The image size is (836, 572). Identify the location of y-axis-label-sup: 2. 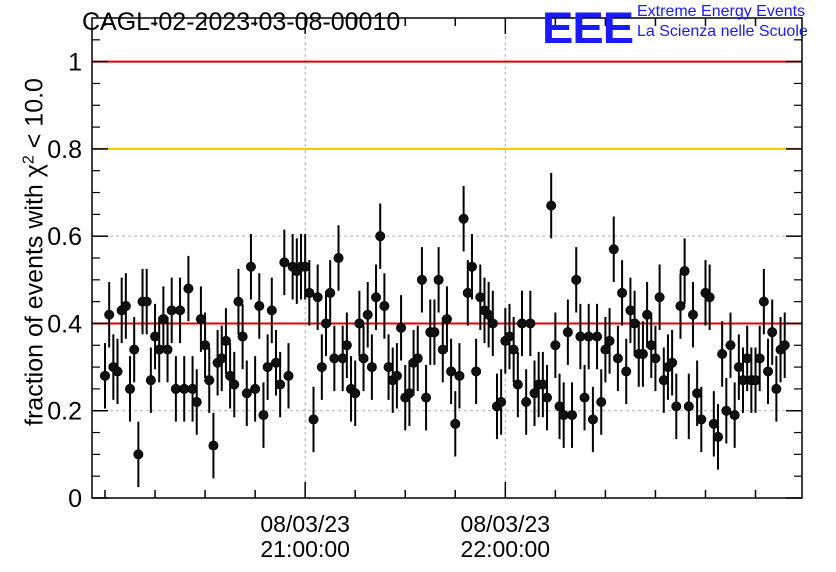
(29, 160).